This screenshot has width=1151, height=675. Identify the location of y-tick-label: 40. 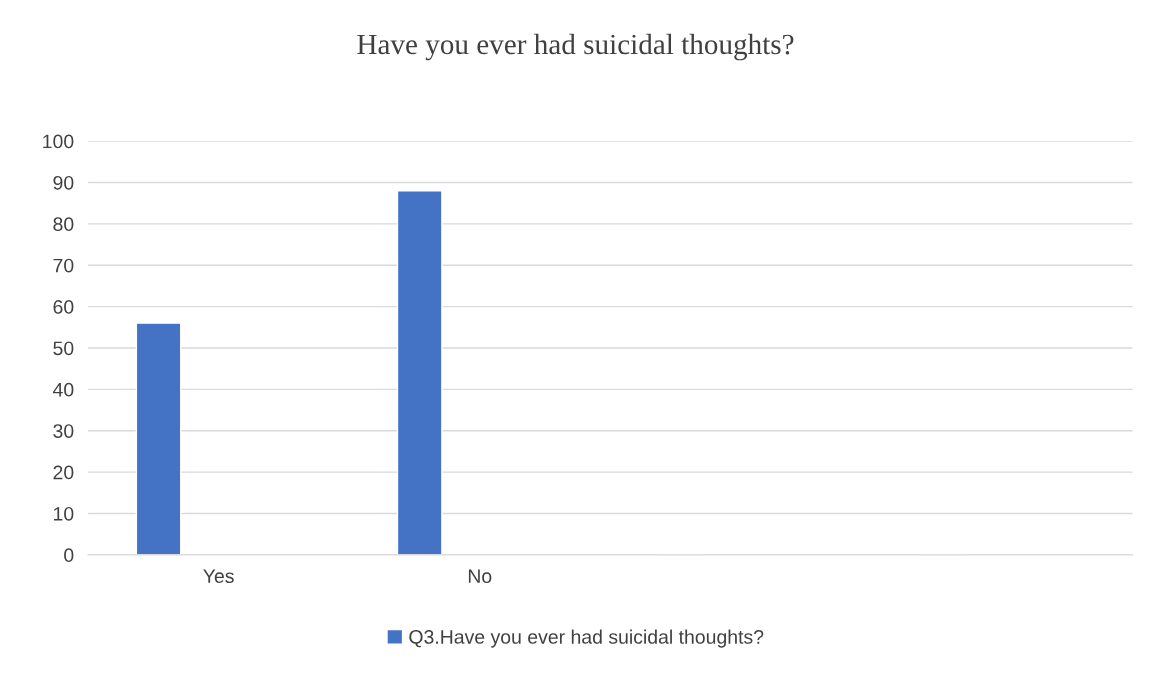
(63, 389).